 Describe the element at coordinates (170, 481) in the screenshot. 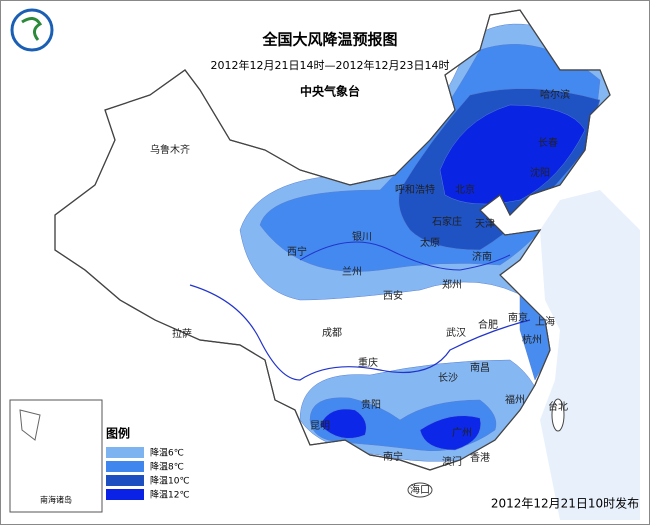

I see `legend-label: 降温10℃` at that location.